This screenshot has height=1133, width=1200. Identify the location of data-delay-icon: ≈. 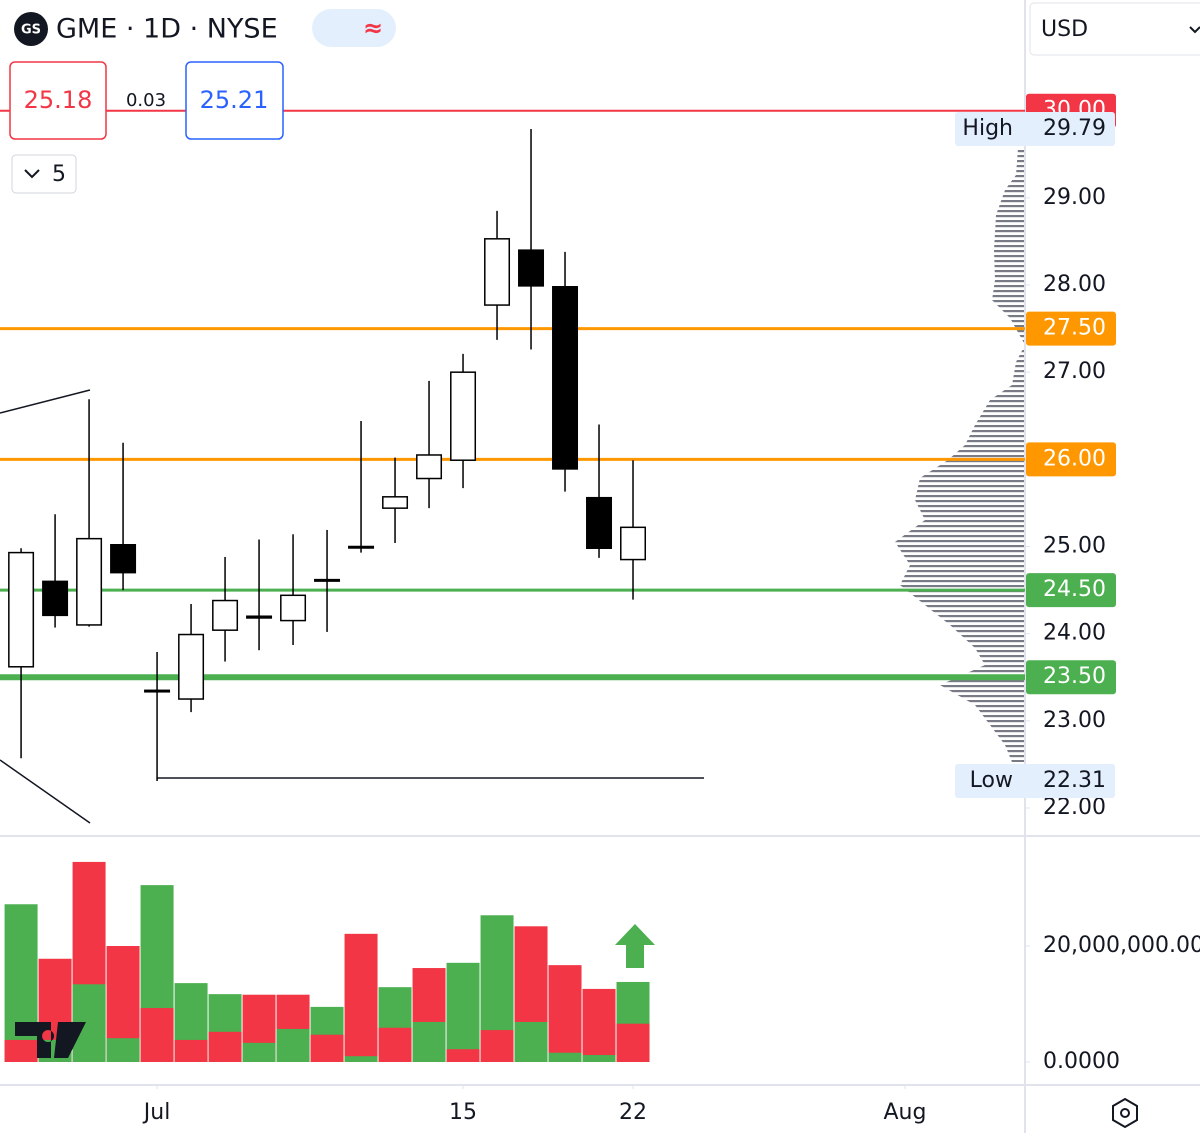
(373, 28).